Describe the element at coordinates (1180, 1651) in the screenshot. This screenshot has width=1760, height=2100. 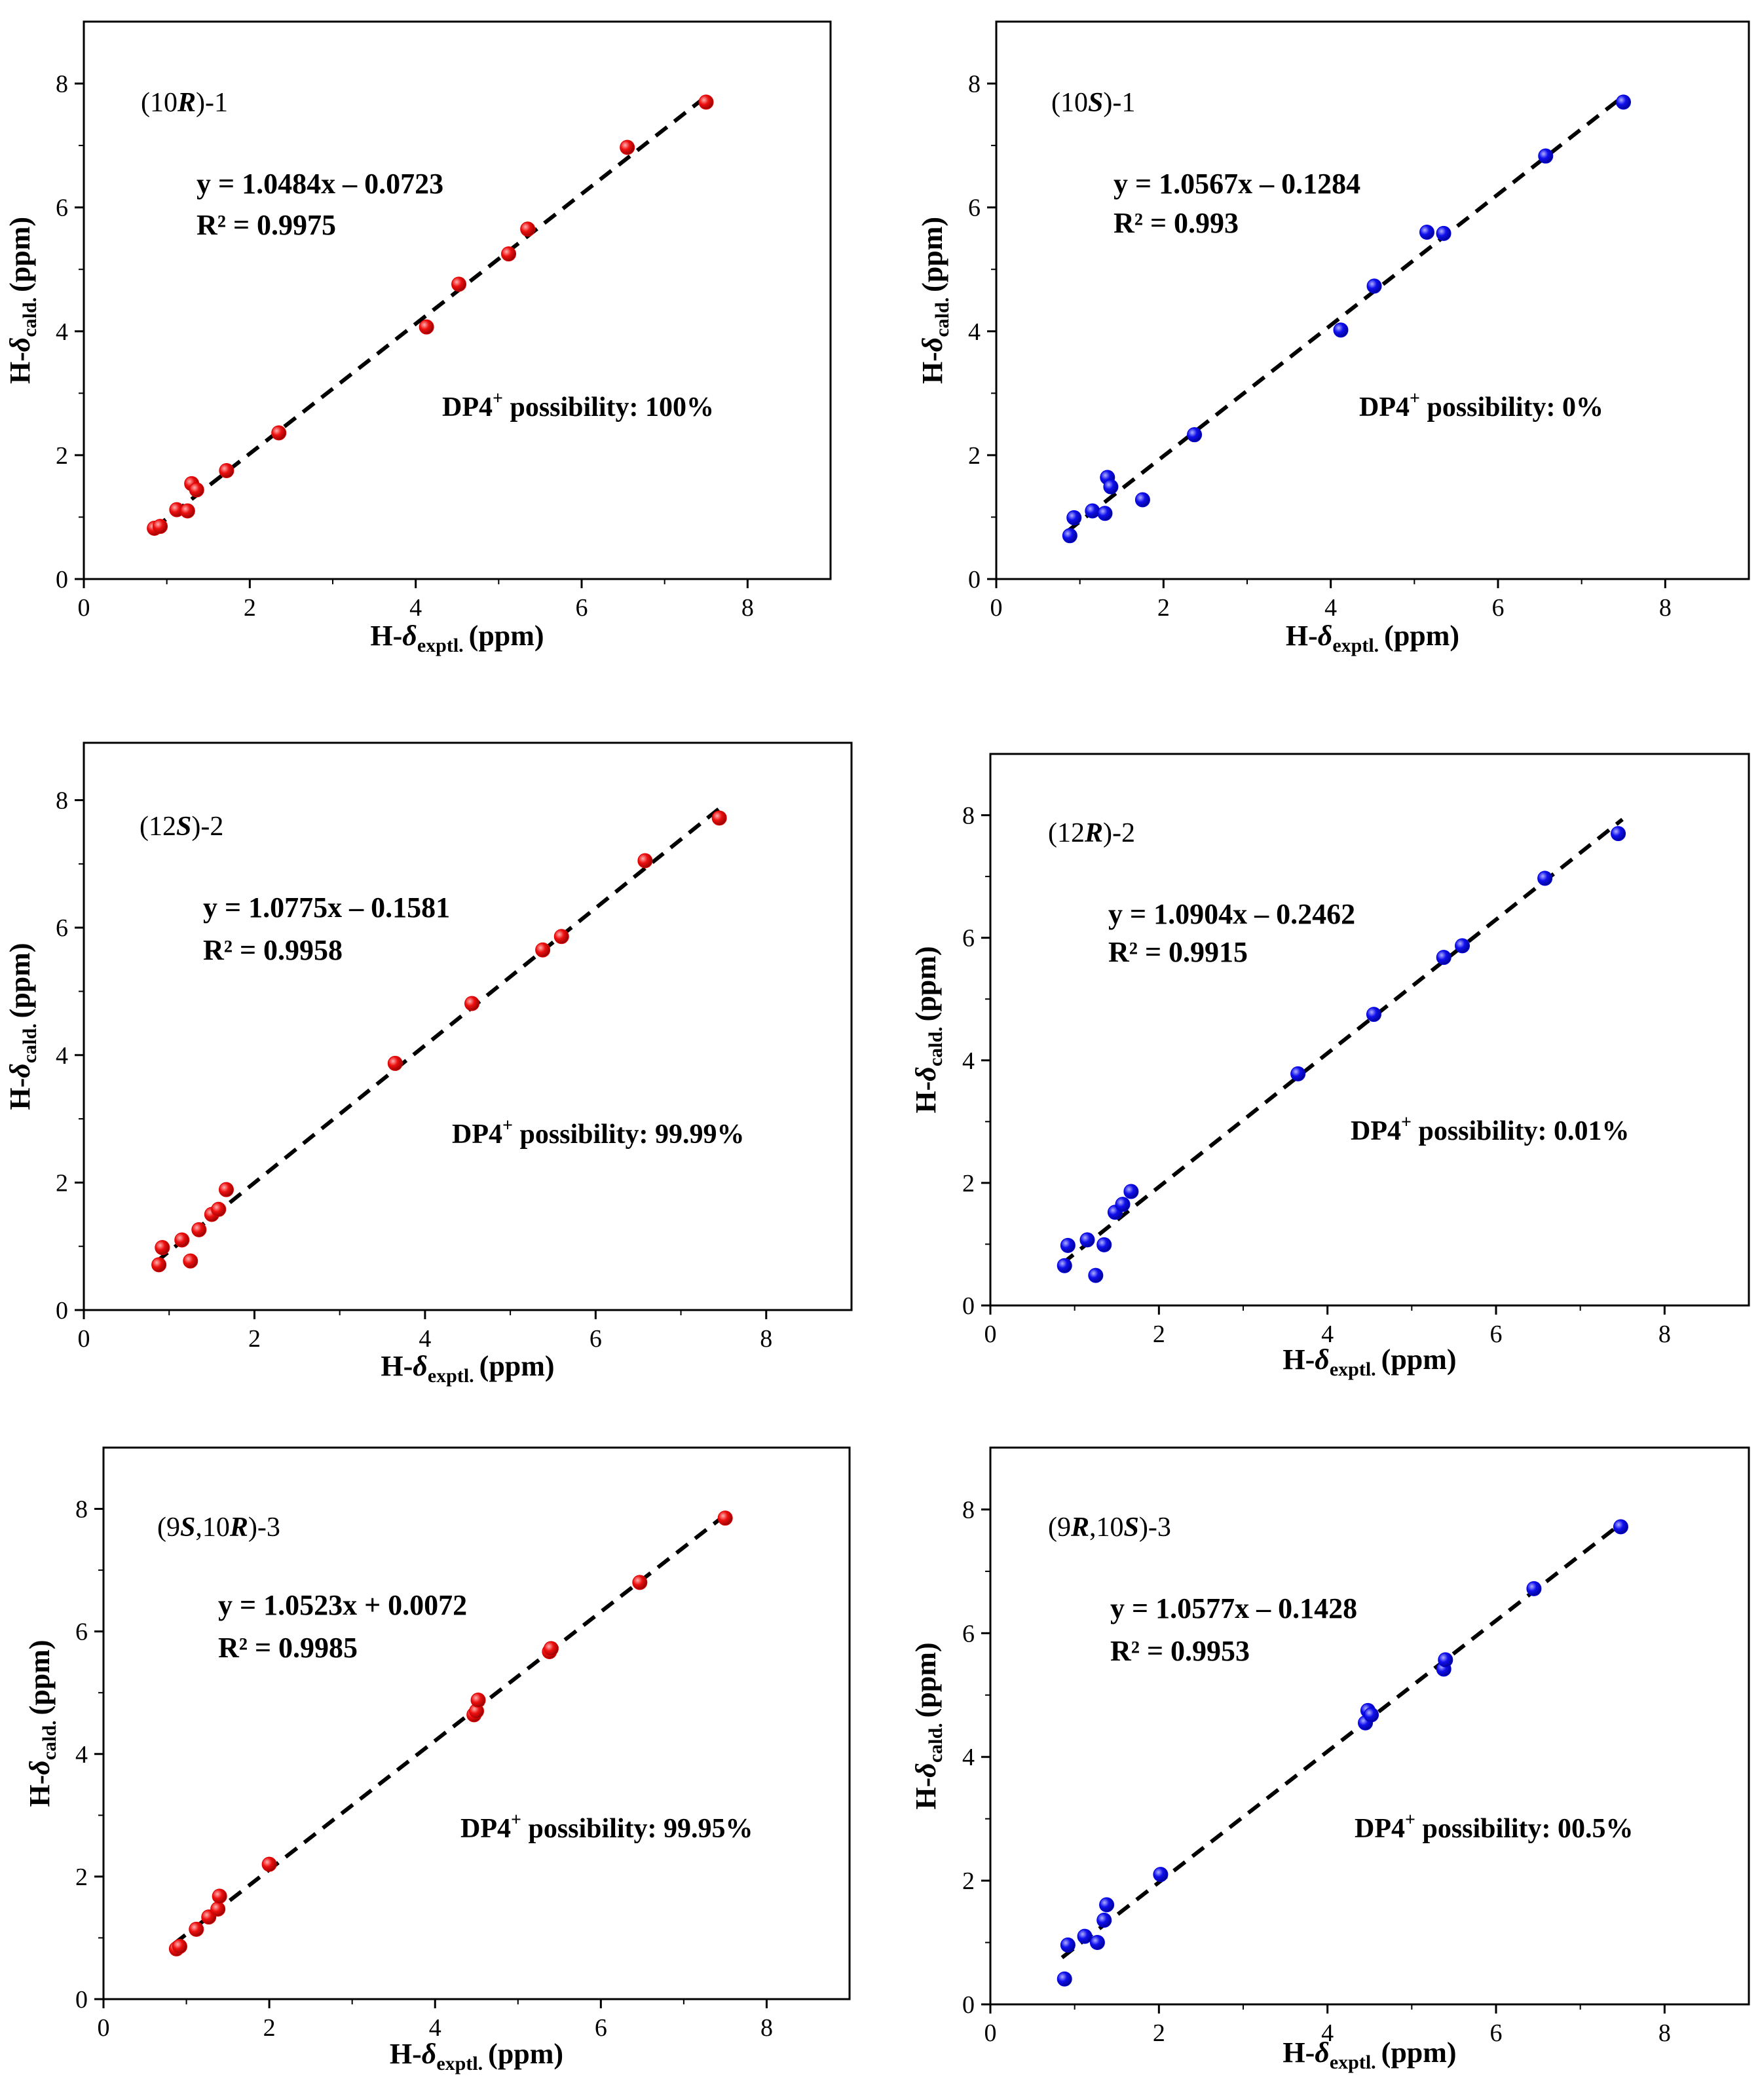
I see `r-squared: R² = 0.9953` at that location.